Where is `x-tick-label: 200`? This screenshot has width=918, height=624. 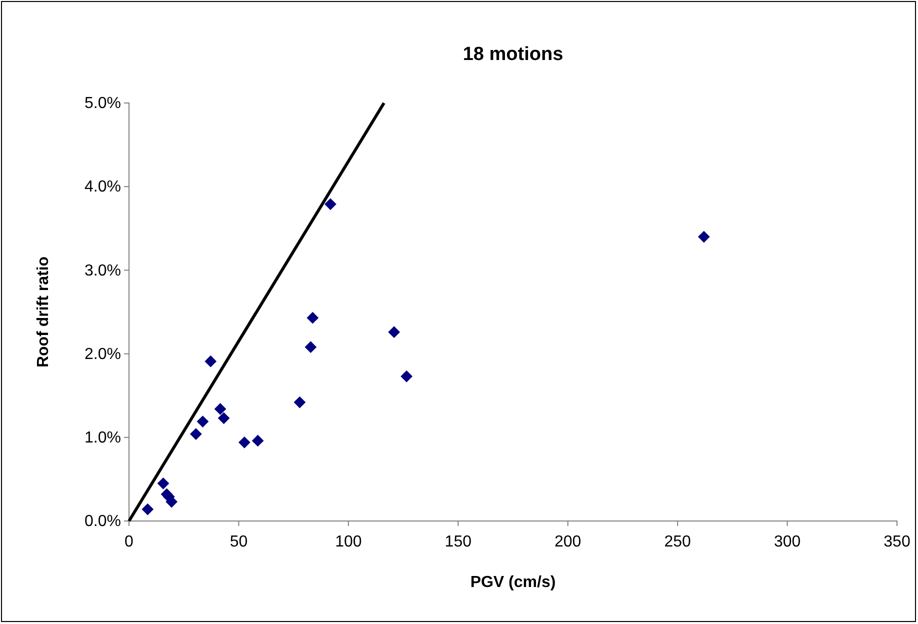
x-tick-label: 200 is located at coordinates (568, 542).